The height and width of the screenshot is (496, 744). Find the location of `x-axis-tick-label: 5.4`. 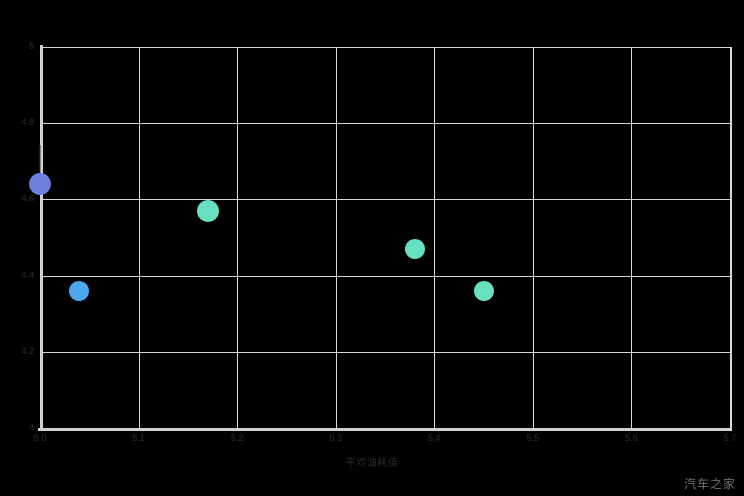

x-axis-tick-label: 5.4 is located at coordinates (434, 438).